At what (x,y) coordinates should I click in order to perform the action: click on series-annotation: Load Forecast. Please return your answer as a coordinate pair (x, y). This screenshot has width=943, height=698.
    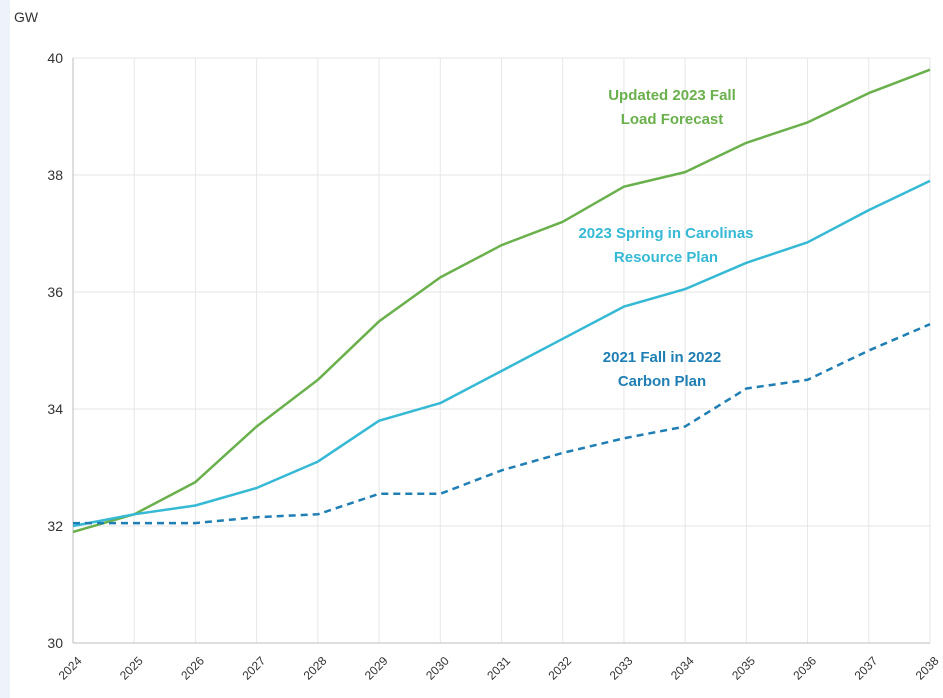
    Looking at the image, I should click on (672, 119).